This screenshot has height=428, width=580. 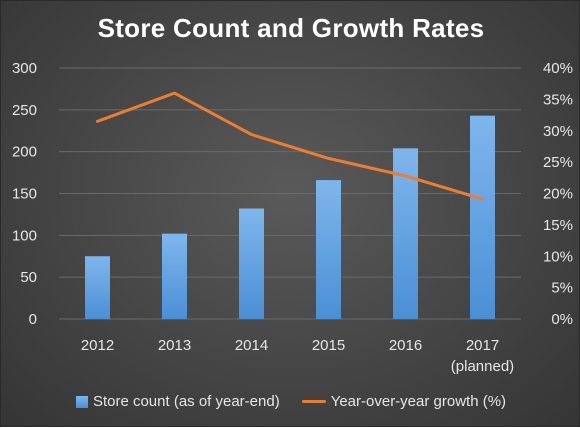 What do you see at coordinates (251, 345) in the screenshot?
I see `x-tick-label: 2014` at bounding box center [251, 345].